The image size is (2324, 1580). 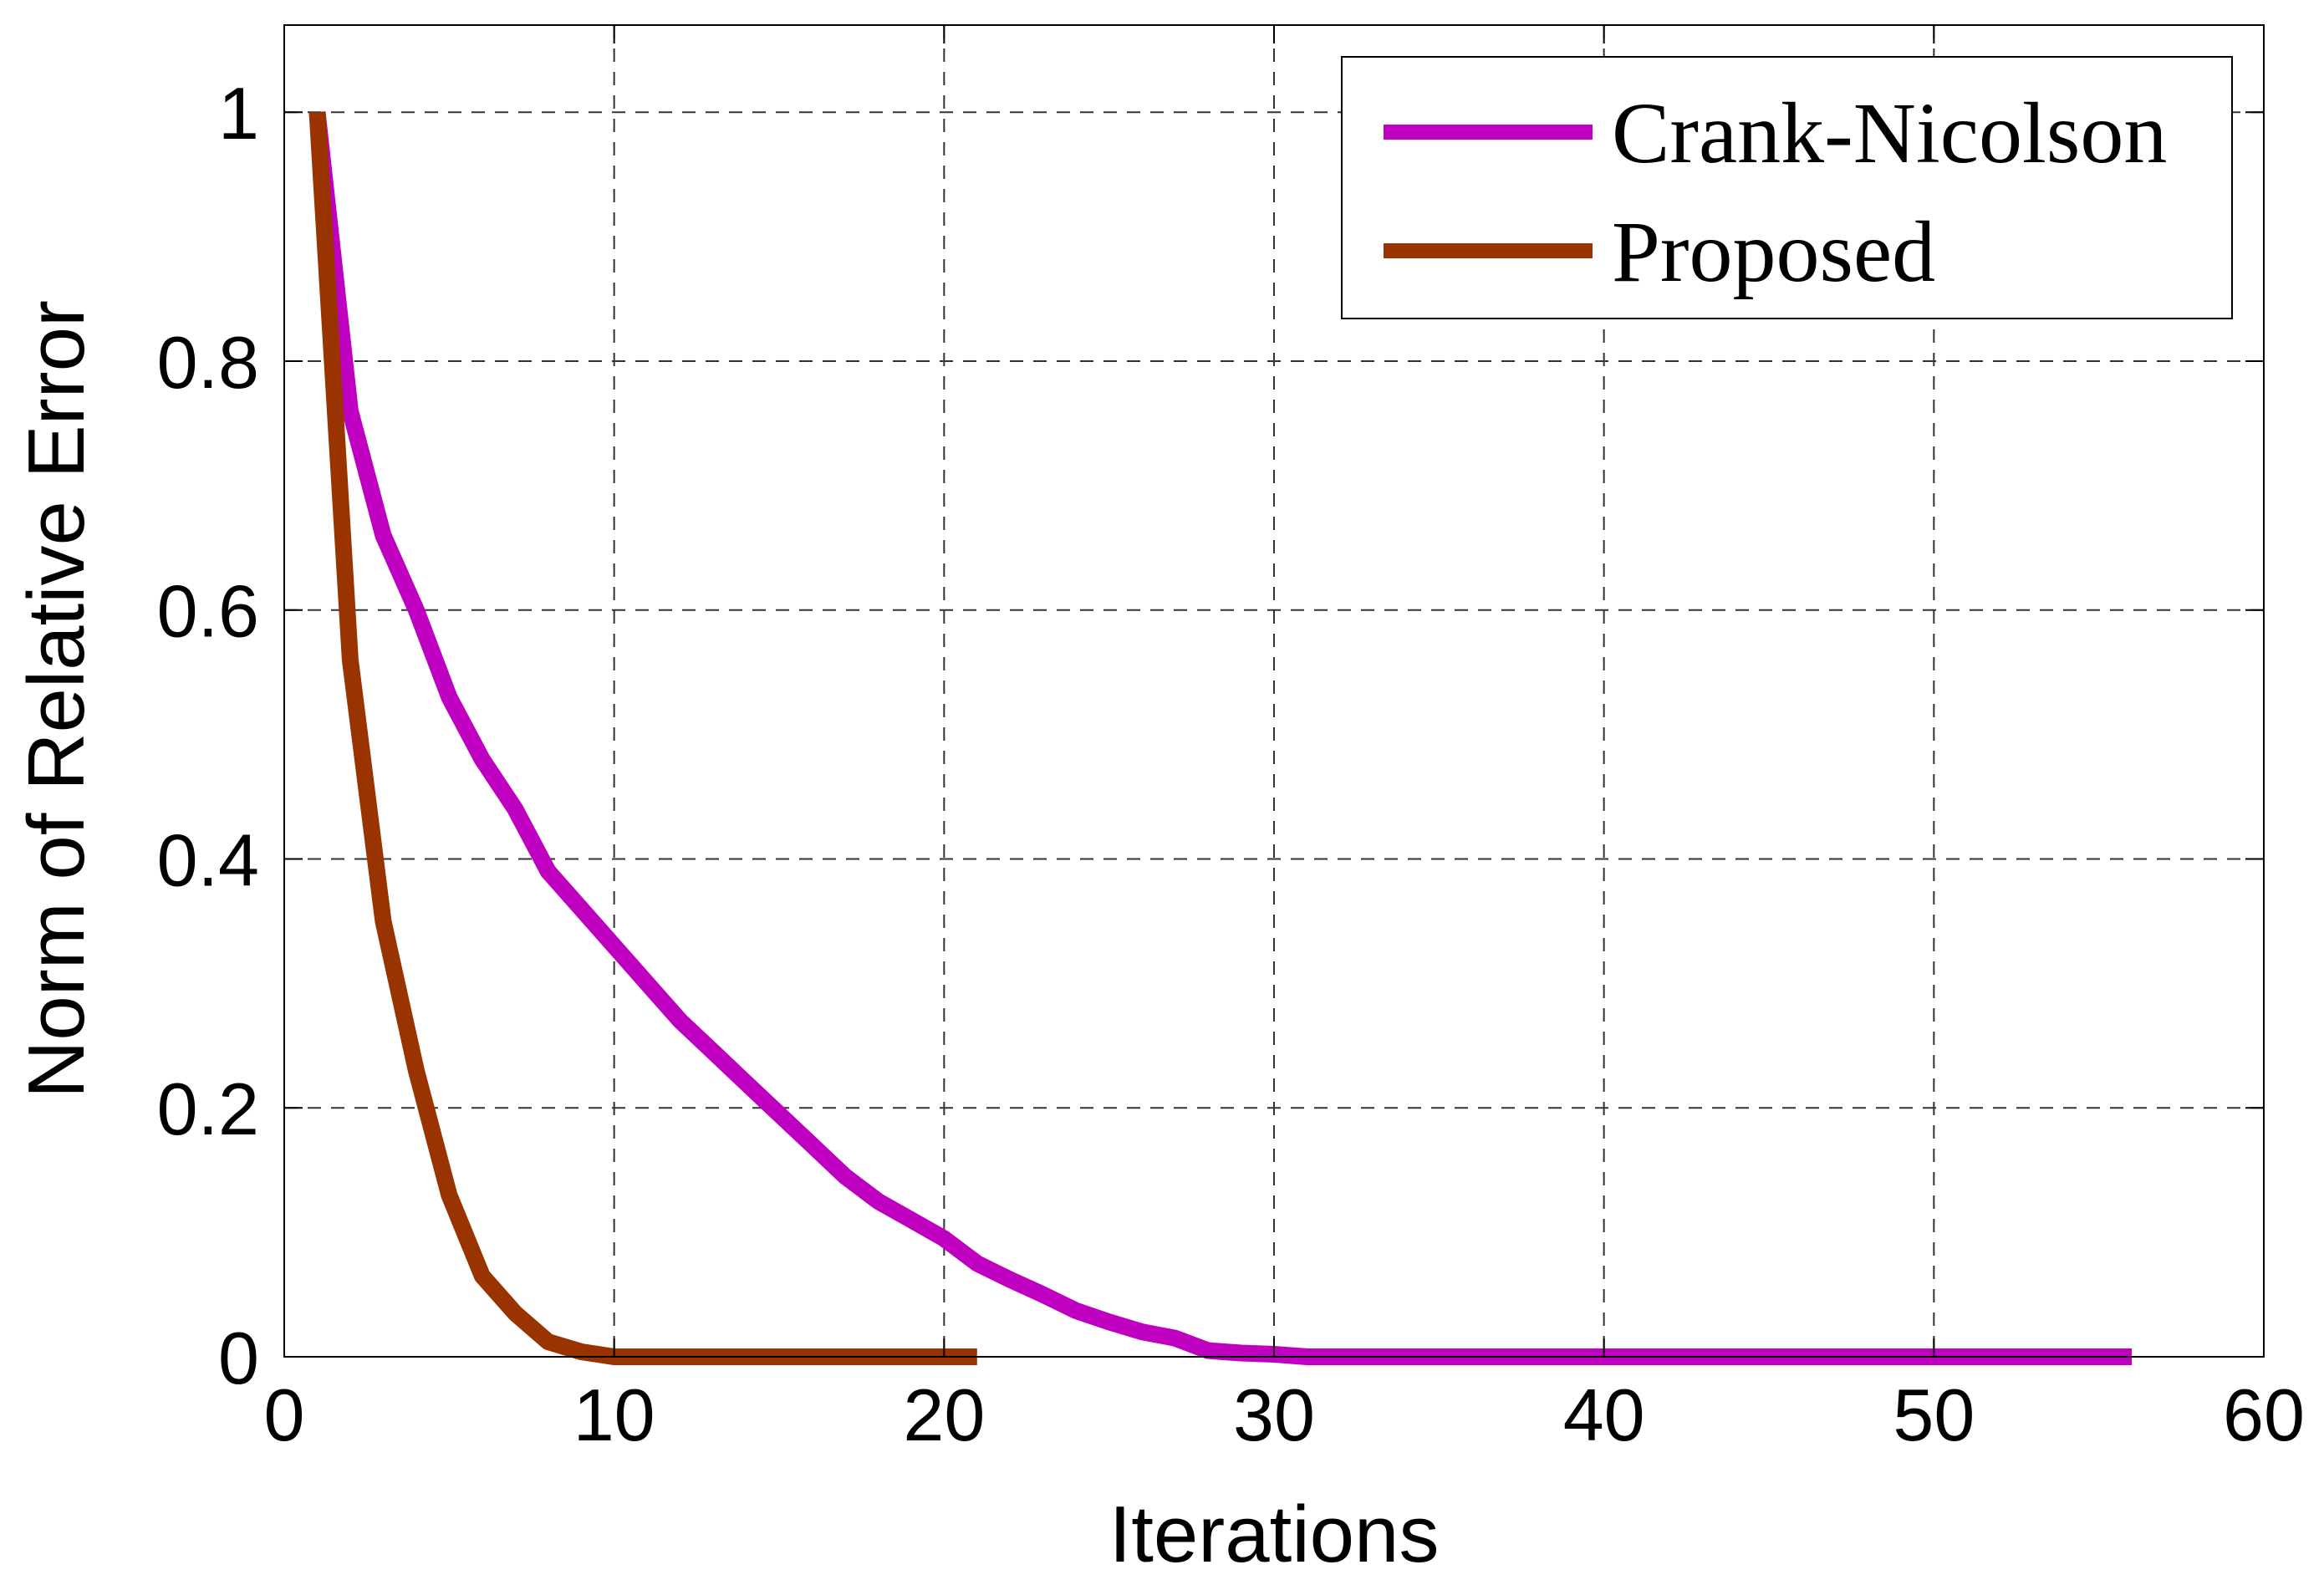 What do you see at coordinates (1274, 1415) in the screenshot?
I see `x-tick-label: 30` at bounding box center [1274, 1415].